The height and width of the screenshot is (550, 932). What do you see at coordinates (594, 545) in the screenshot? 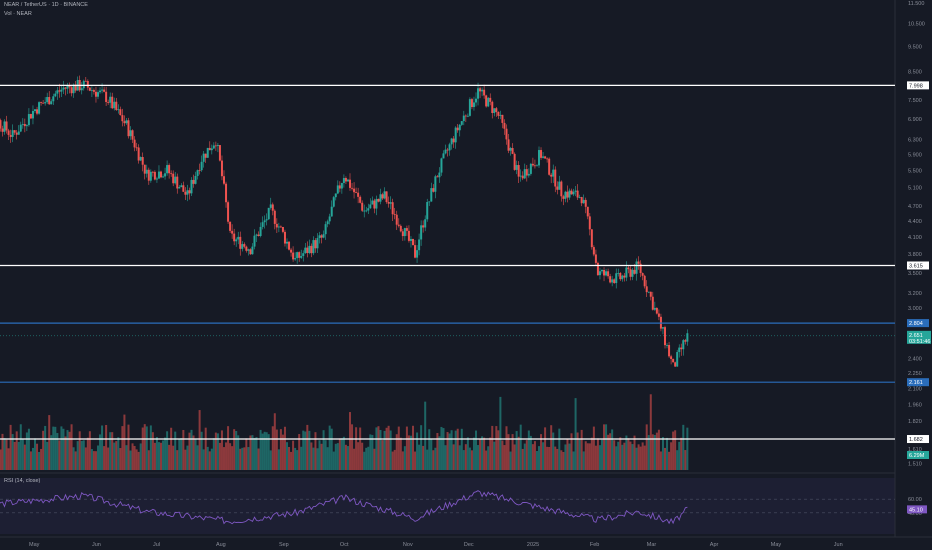
I see `time-axis-label: Feb` at bounding box center [594, 545].